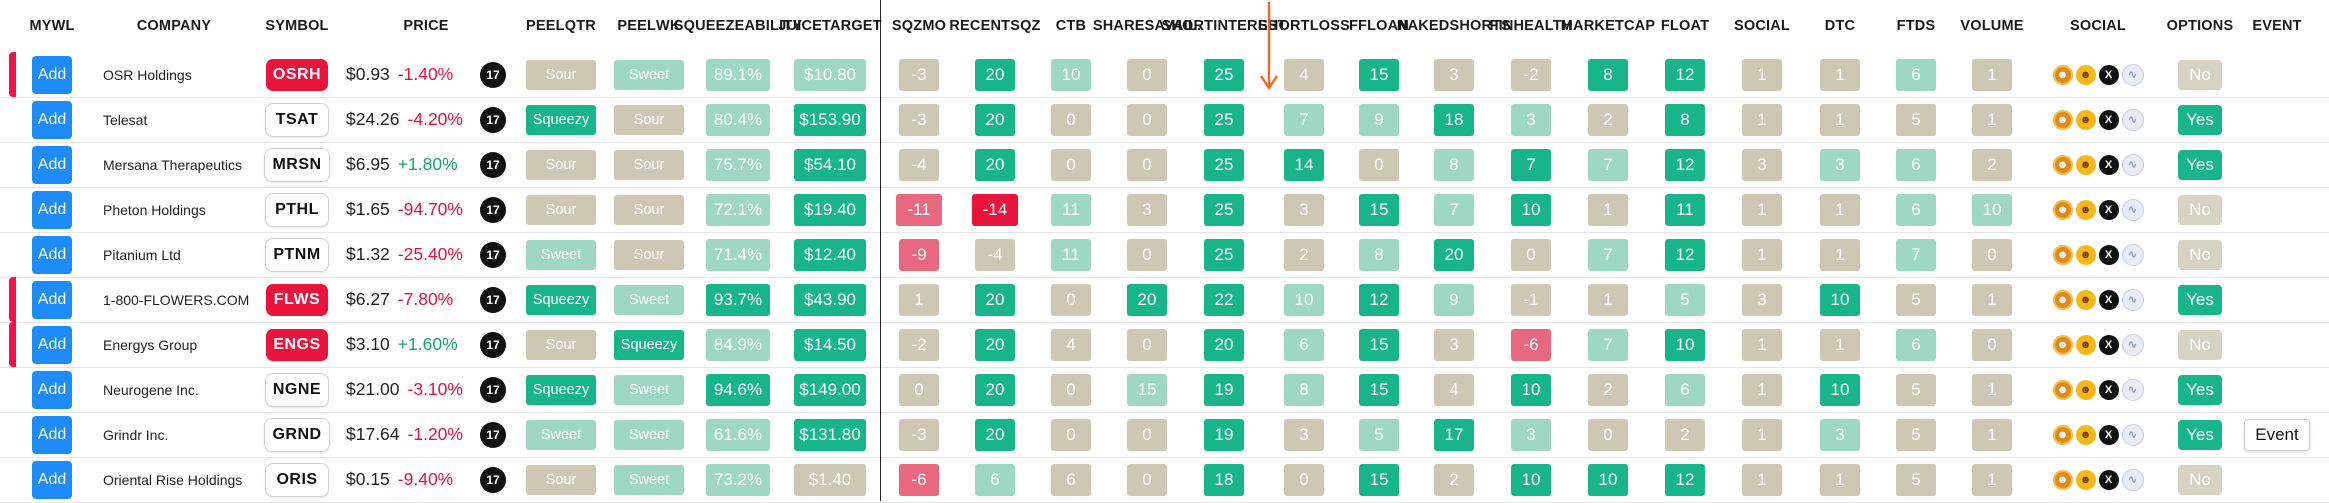  What do you see at coordinates (425, 479) in the screenshot?
I see `price-change: -9.40%` at bounding box center [425, 479].